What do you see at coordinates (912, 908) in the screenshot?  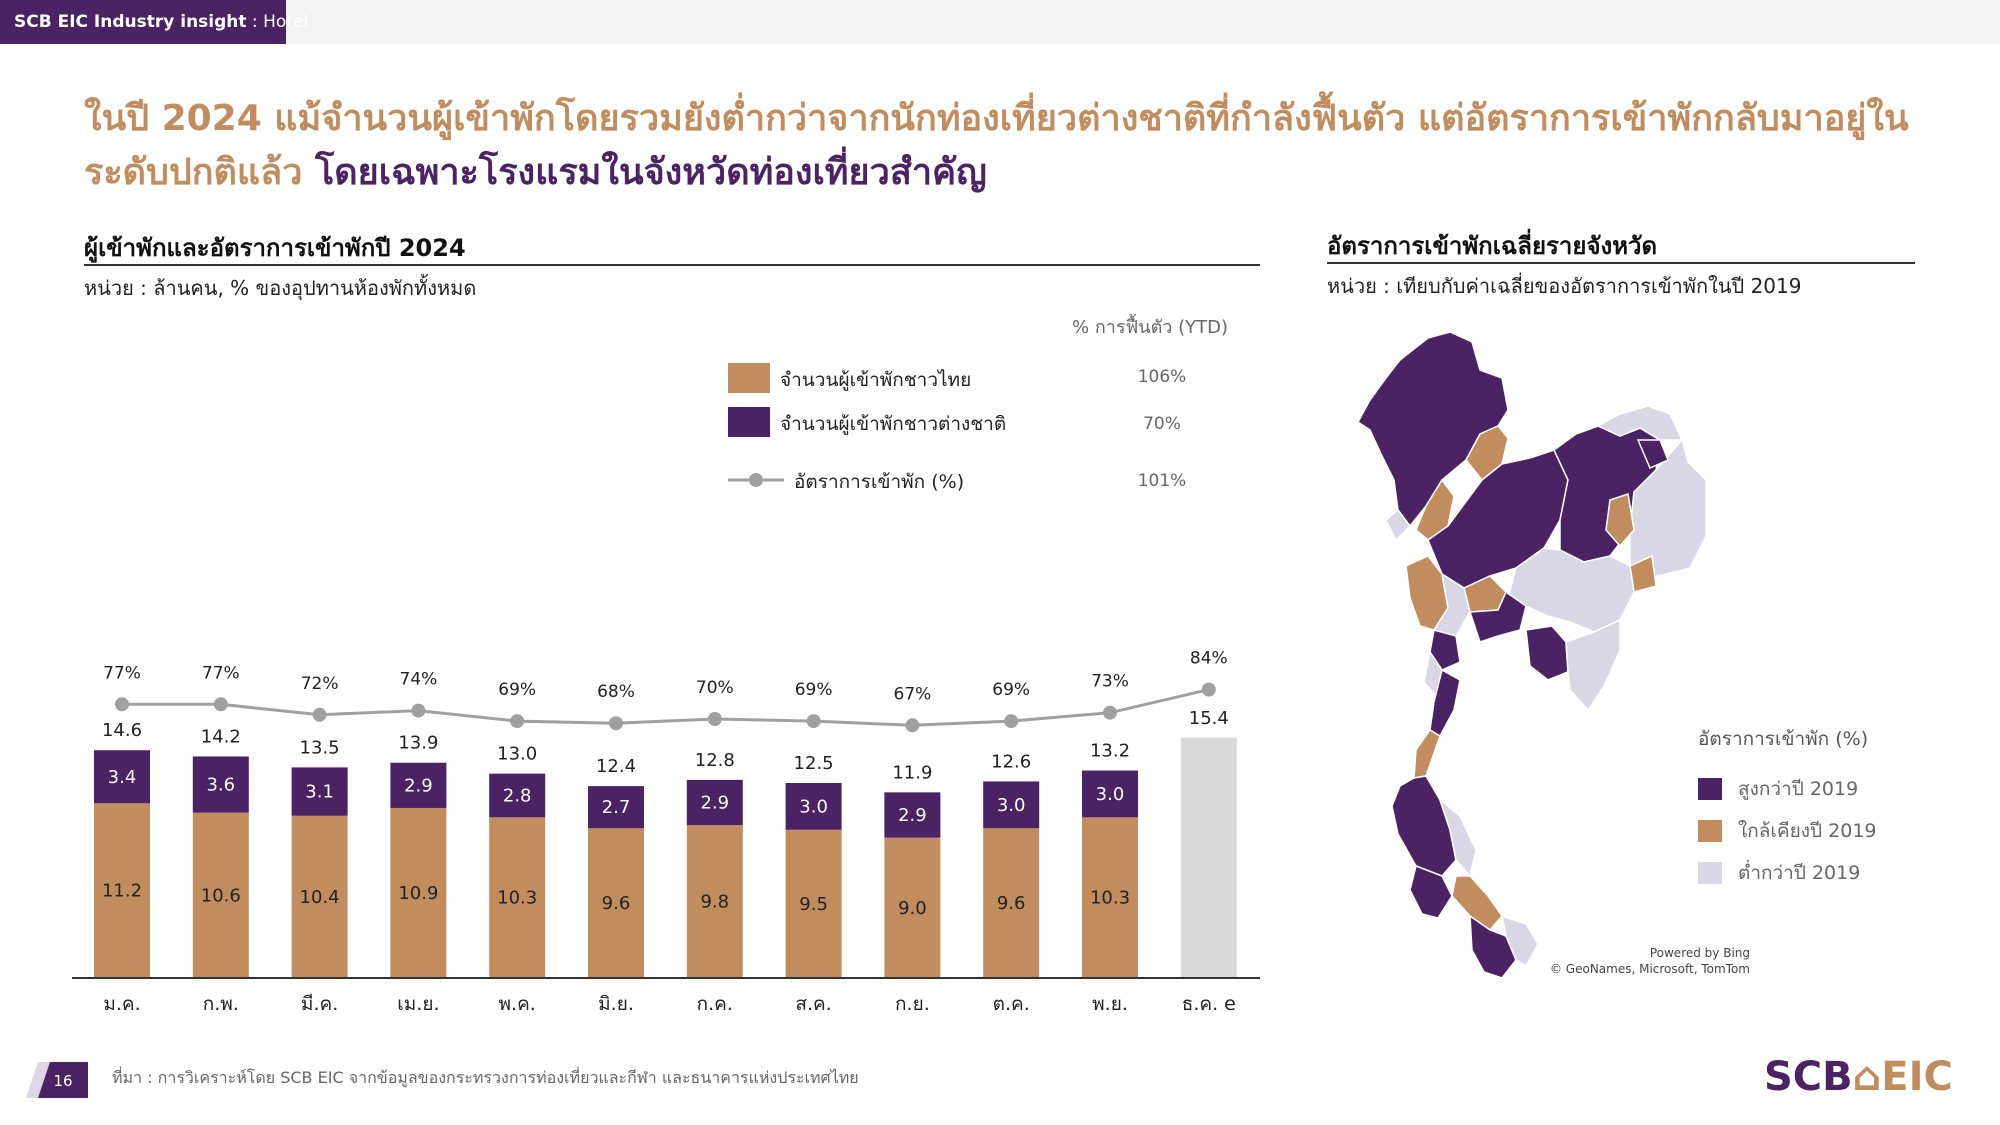 I see `data-label-thai: 9.0` at bounding box center [912, 908].